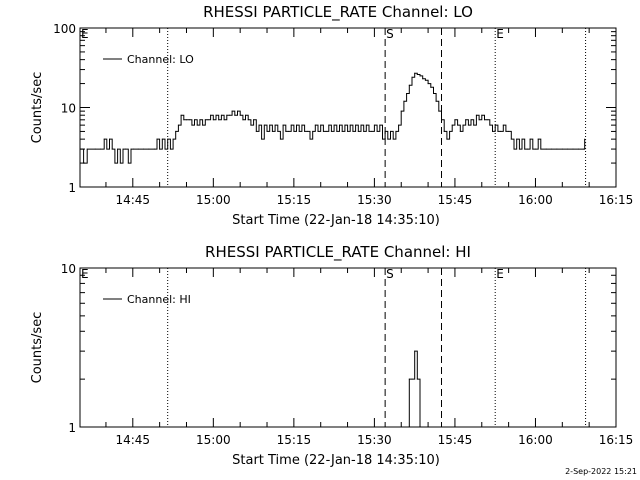 The image size is (640, 480). What do you see at coordinates (132, 440) in the screenshot?
I see `x-tick-label: 14:45` at bounding box center [132, 440].